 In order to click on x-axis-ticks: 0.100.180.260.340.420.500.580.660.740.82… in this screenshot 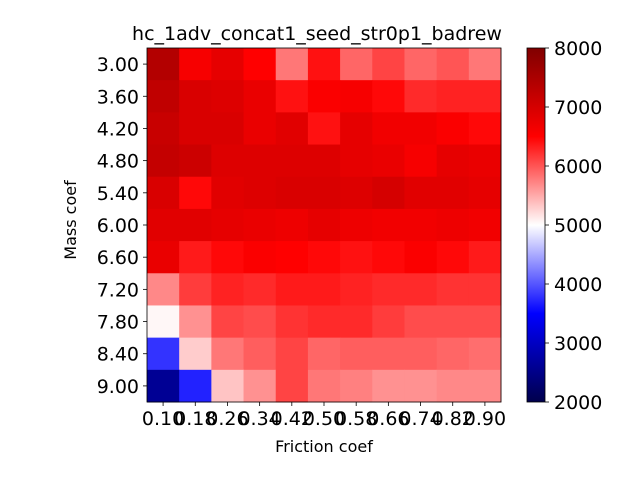, I will do `click(324, 416)`.